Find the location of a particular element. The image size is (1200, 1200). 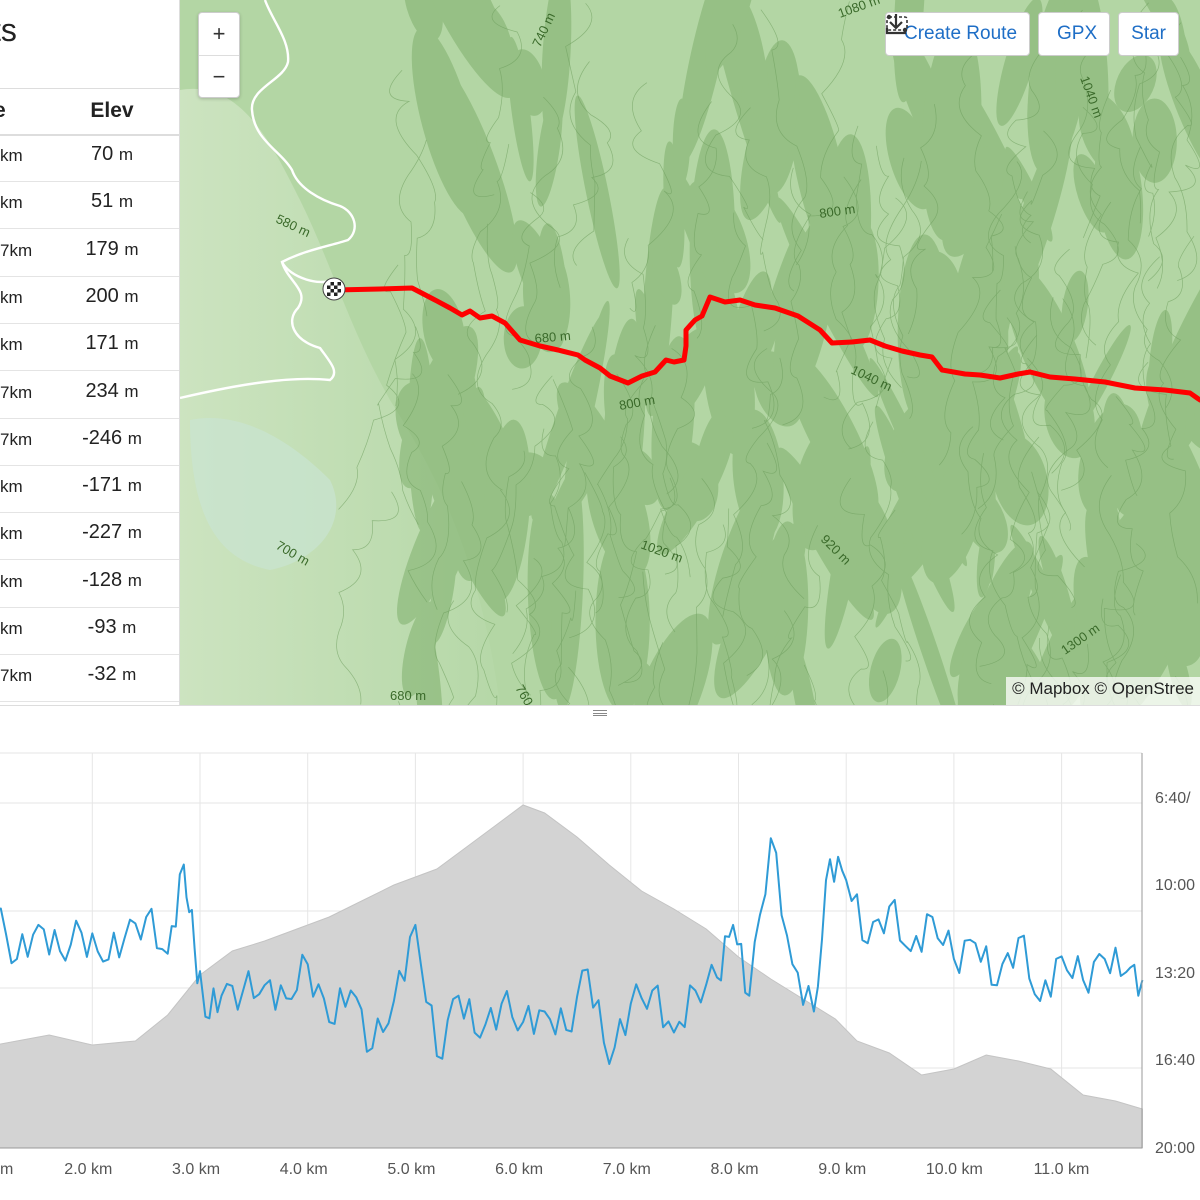

zoom-out-button: − is located at coordinates (219, 76).